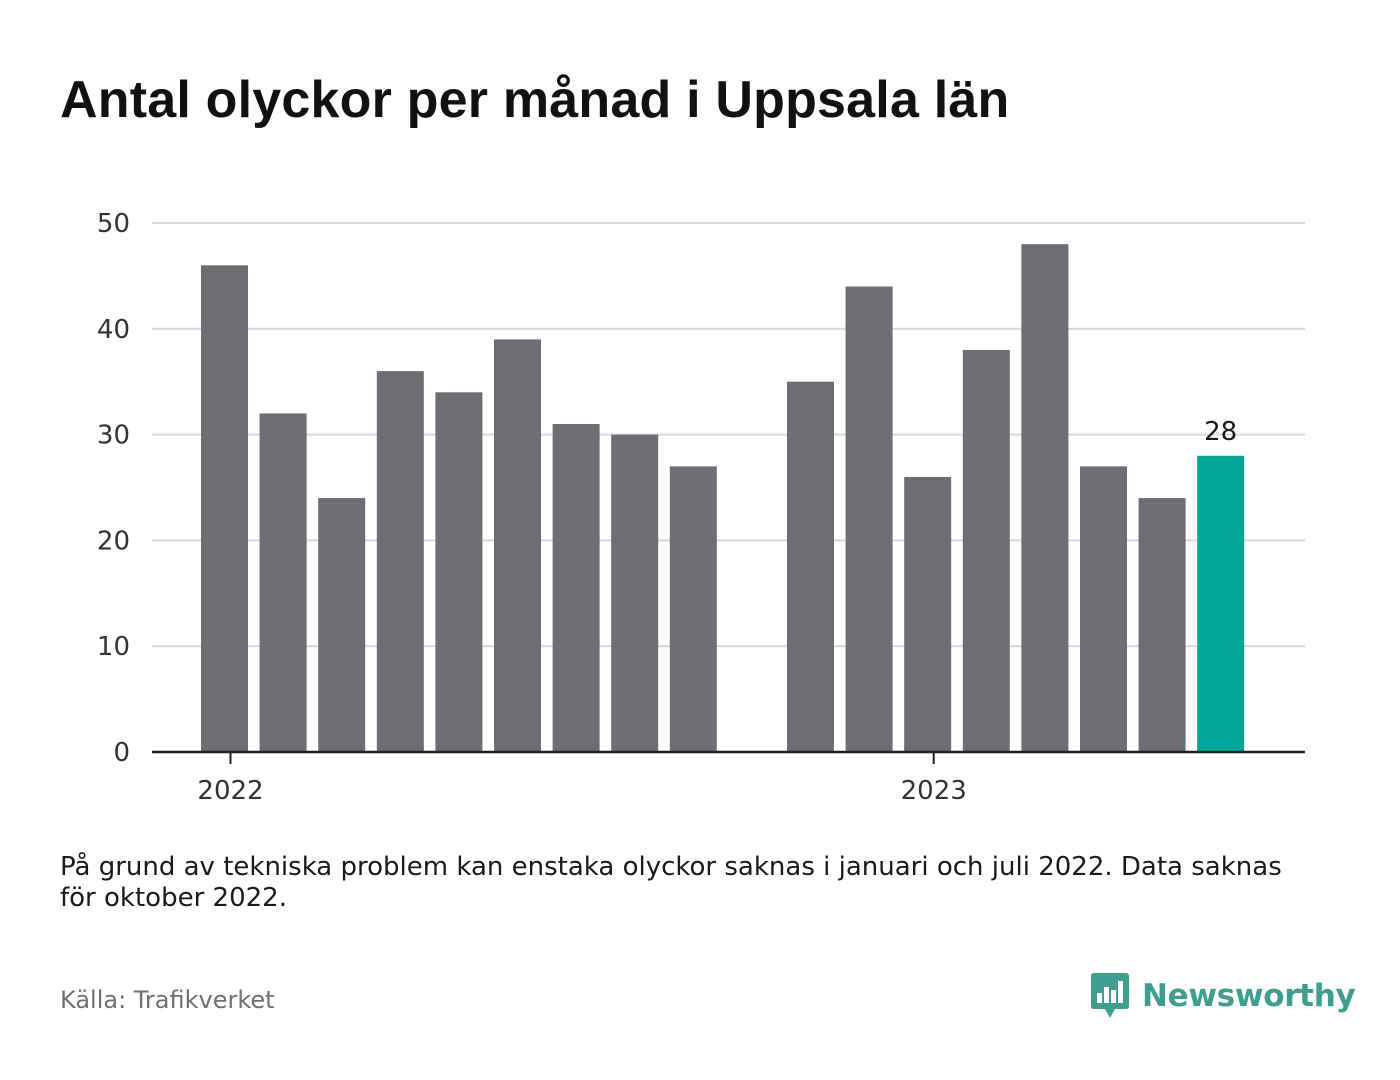 The image size is (1400, 1080). What do you see at coordinates (167, 1000) in the screenshot?
I see `source-label: Källa: Trafikverket` at bounding box center [167, 1000].